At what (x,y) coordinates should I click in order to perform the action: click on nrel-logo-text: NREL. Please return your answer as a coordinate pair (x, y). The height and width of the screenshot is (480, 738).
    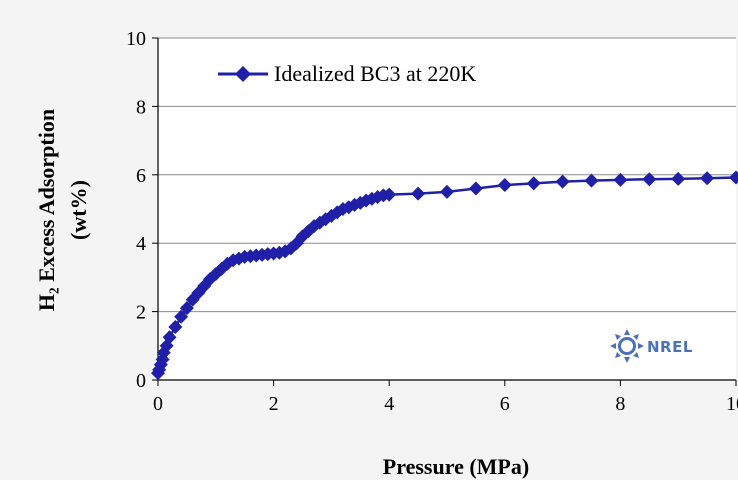
    Looking at the image, I should click on (670, 347).